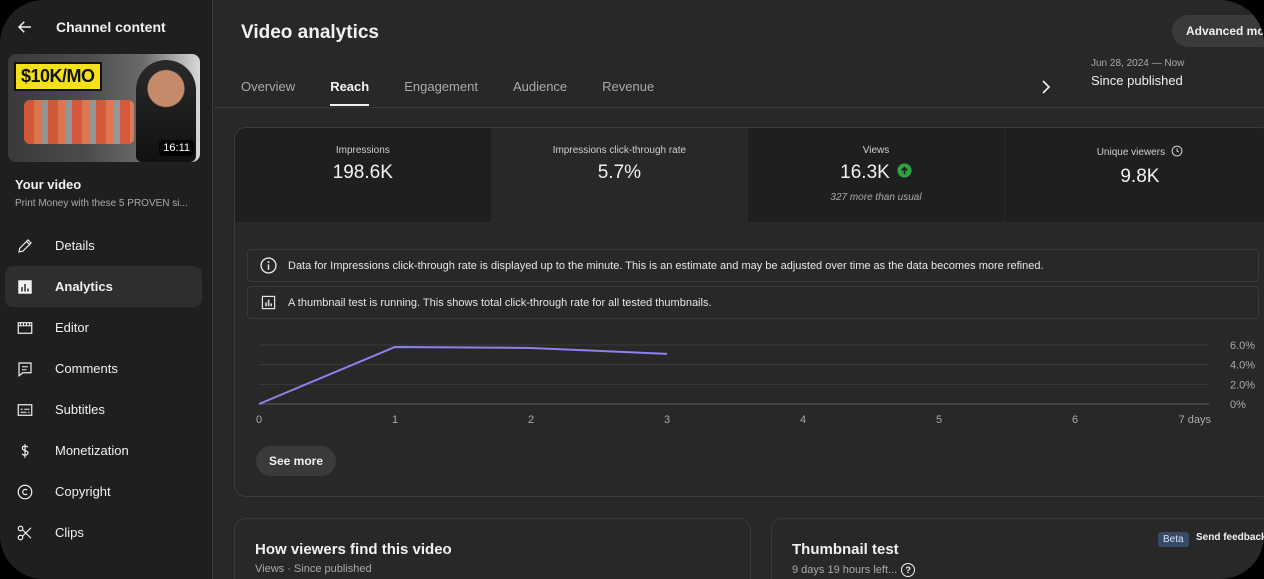  What do you see at coordinates (83, 491) in the screenshot?
I see `sidebar-item-label: Copyright` at bounding box center [83, 491].